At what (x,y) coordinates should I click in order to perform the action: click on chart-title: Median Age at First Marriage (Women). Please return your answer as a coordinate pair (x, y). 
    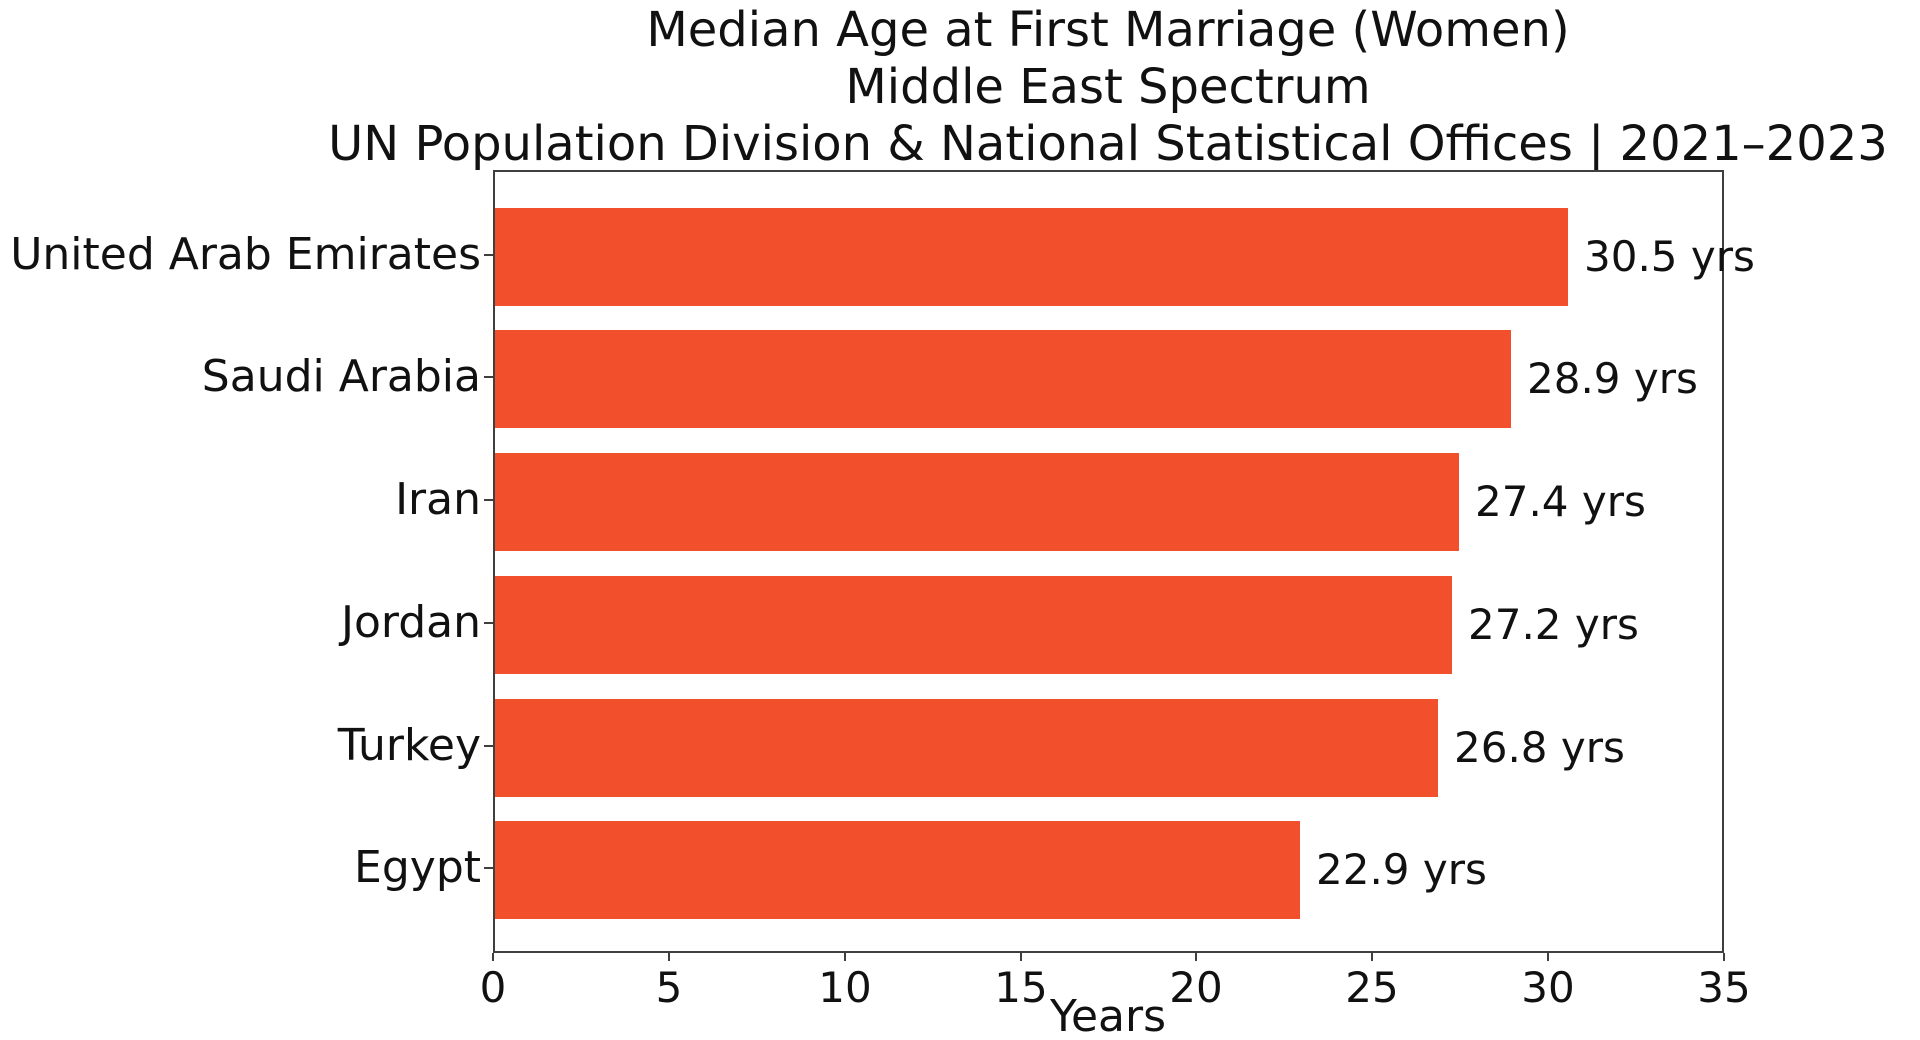
    Looking at the image, I should click on (1108, 30).